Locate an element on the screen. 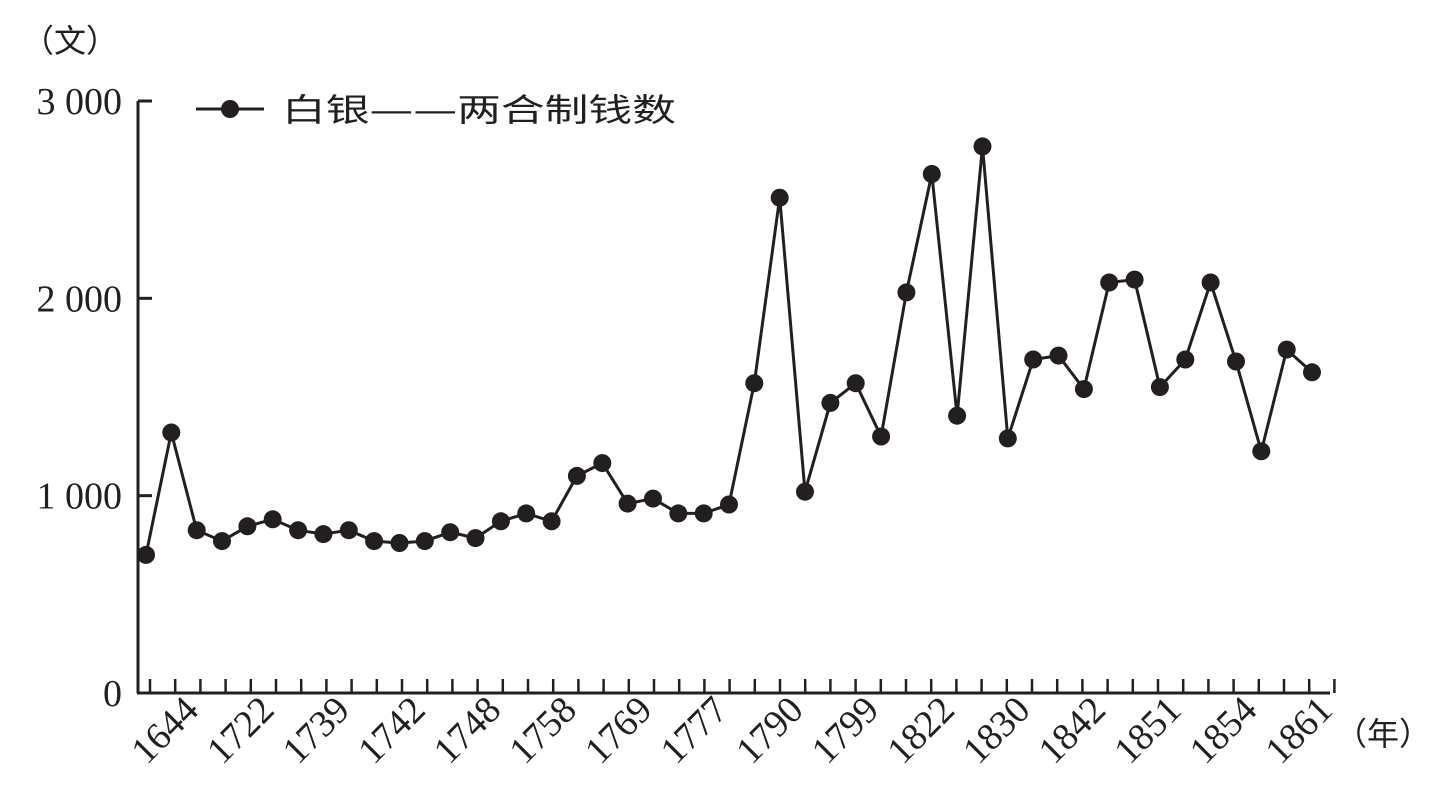 Image resolution: width=1449 pixels, height=794 pixels. legend: 白银——两合制钱数 is located at coordinates (436, 110).